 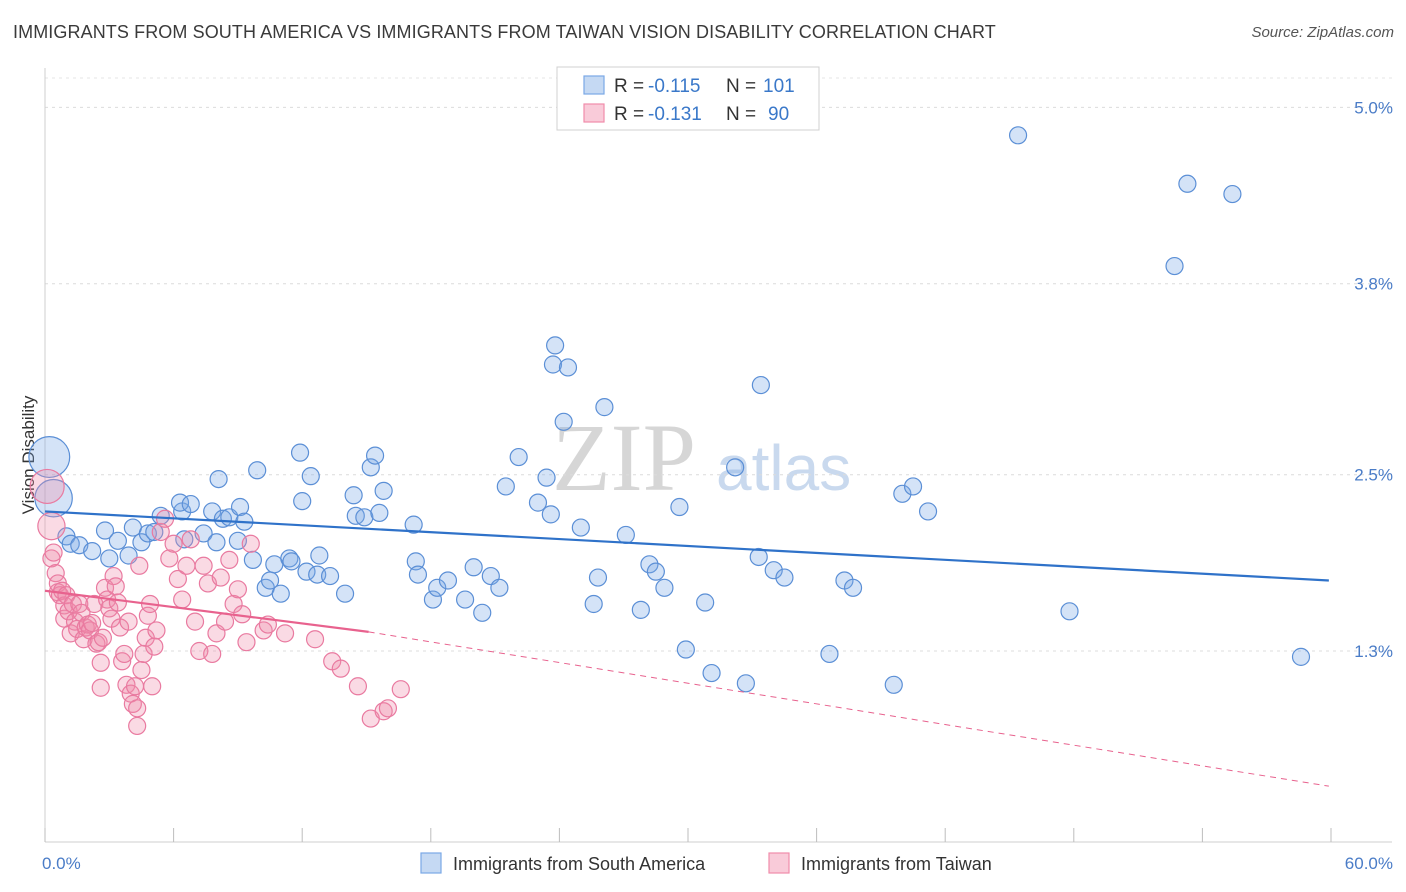 I want to click on legend-label-south-america: Immigrants from South America, so click(x=579, y=864).